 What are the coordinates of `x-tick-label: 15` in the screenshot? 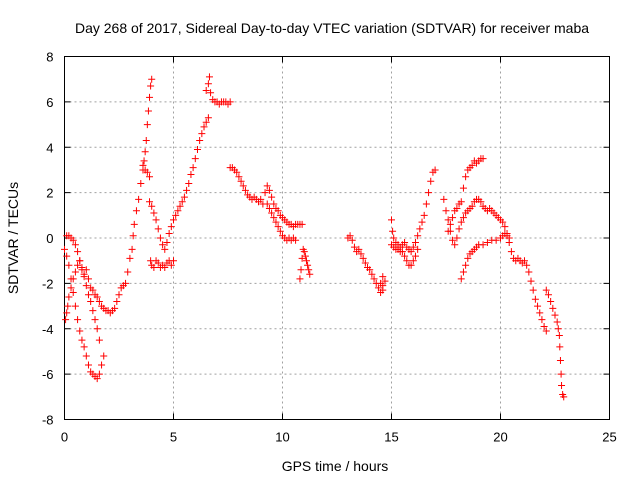 It's located at (391, 437).